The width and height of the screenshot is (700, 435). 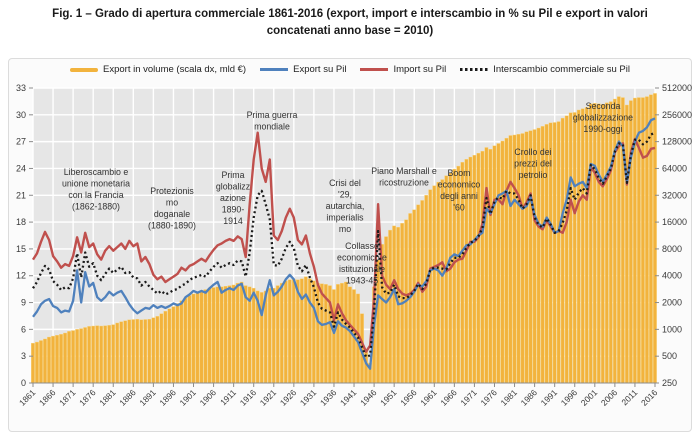 I want to click on svg-text: 512000, so click(x=677, y=88).